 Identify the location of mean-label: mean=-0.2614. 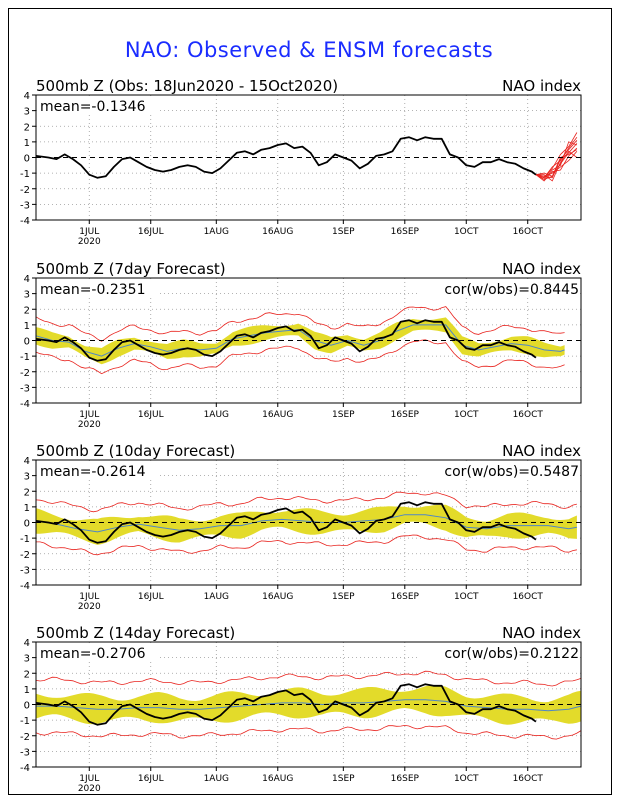
(93, 472).